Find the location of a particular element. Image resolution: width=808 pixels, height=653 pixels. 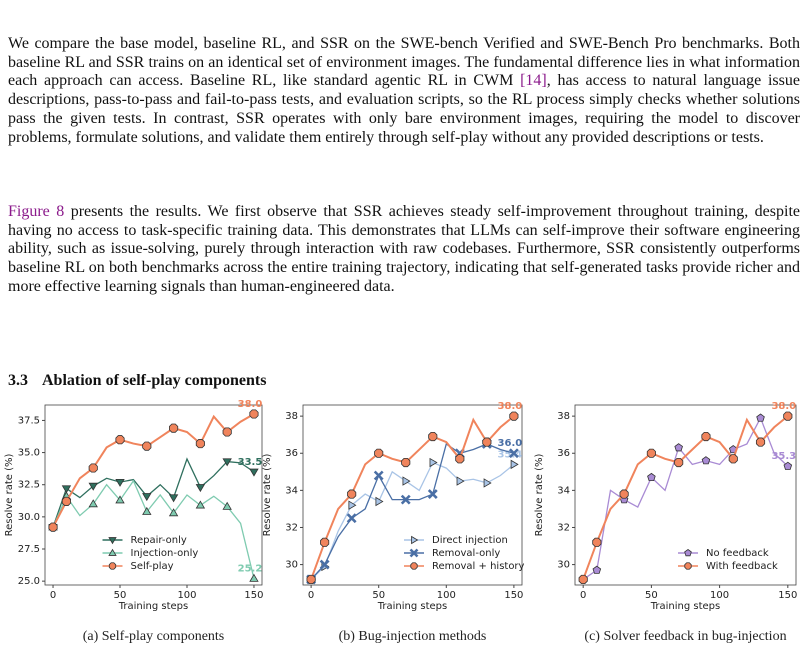

y-tick-label: 35.0 is located at coordinates (29, 453).